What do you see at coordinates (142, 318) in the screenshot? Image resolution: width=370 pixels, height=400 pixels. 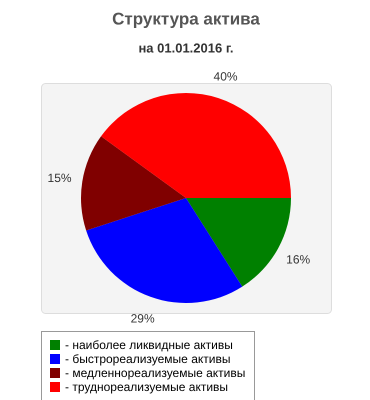 I see `data-label: 29%` at bounding box center [142, 318].